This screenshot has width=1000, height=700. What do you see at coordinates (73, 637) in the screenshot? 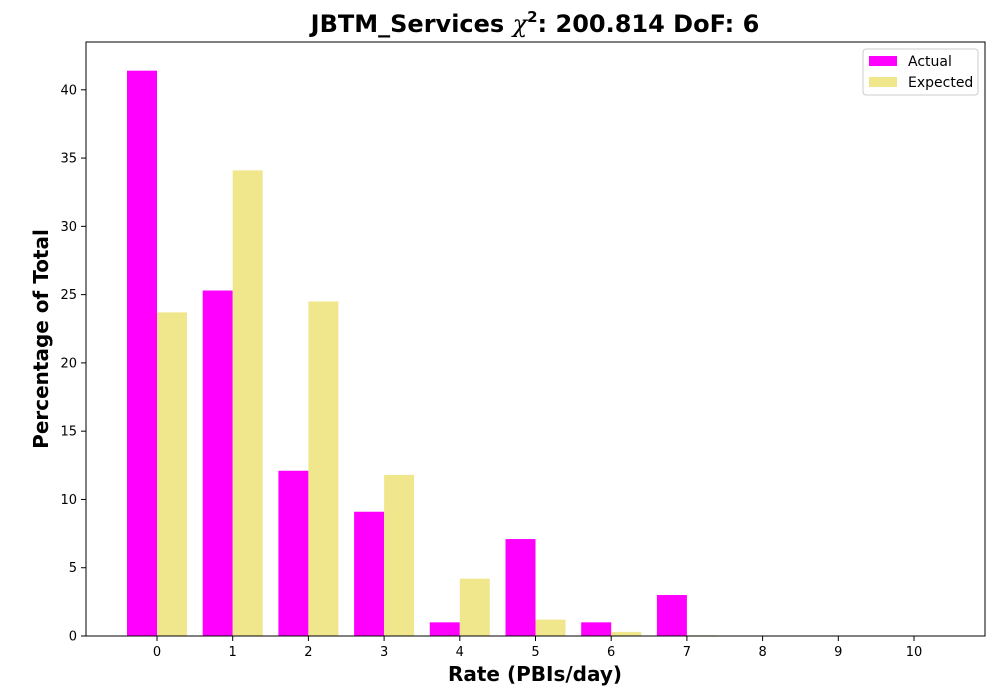
I see `y-tick-label: 0` at bounding box center [73, 637].